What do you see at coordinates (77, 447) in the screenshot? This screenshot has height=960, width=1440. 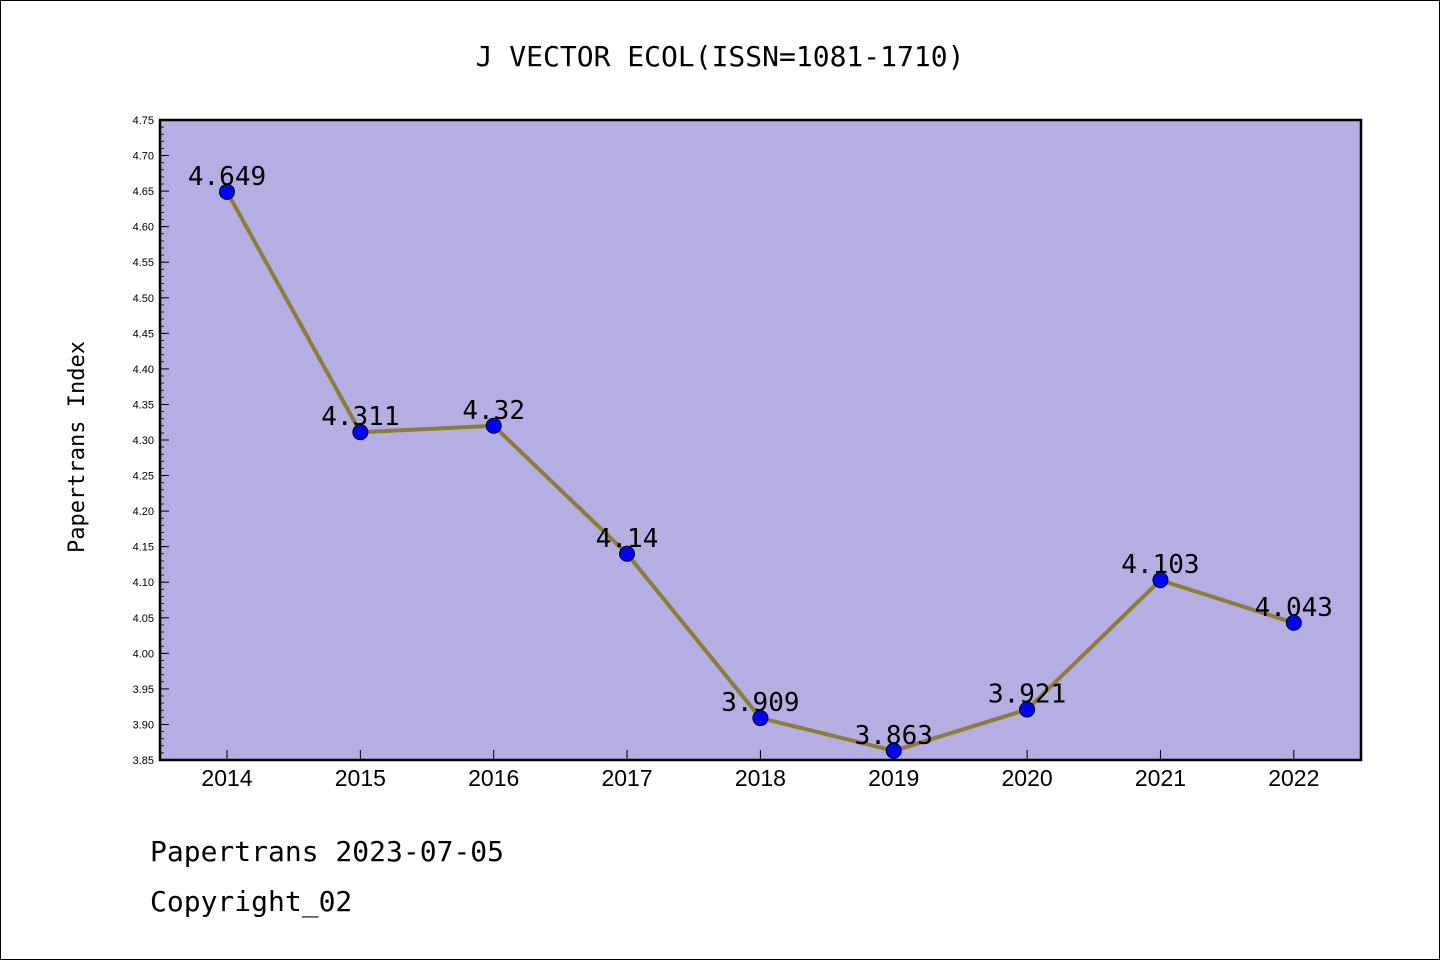 I see `y-axis-label: Papertrans Index` at bounding box center [77, 447].